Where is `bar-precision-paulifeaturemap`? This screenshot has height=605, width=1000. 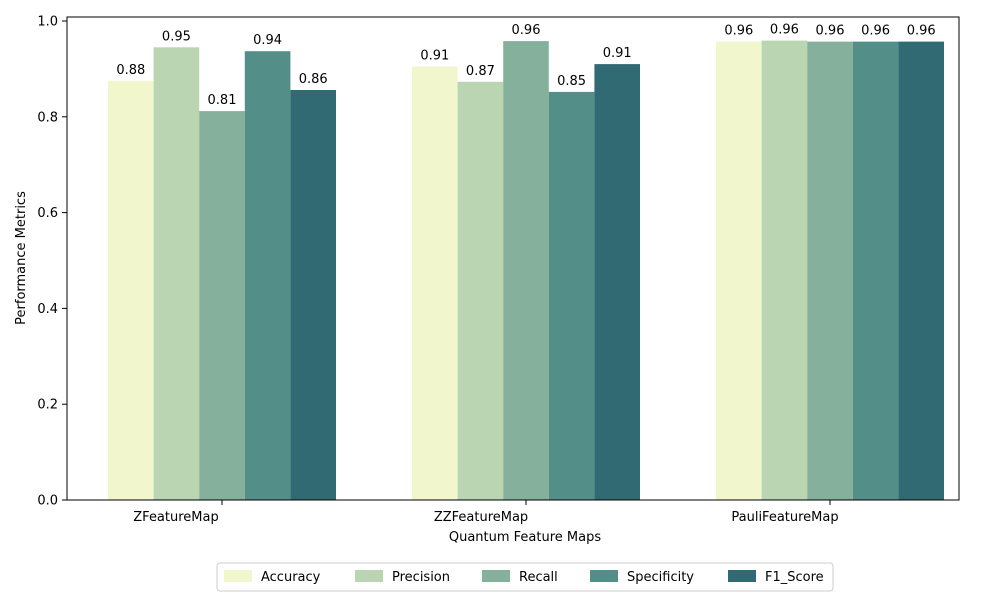
bar-precision-paulifeaturemap is located at coordinates (784, 270).